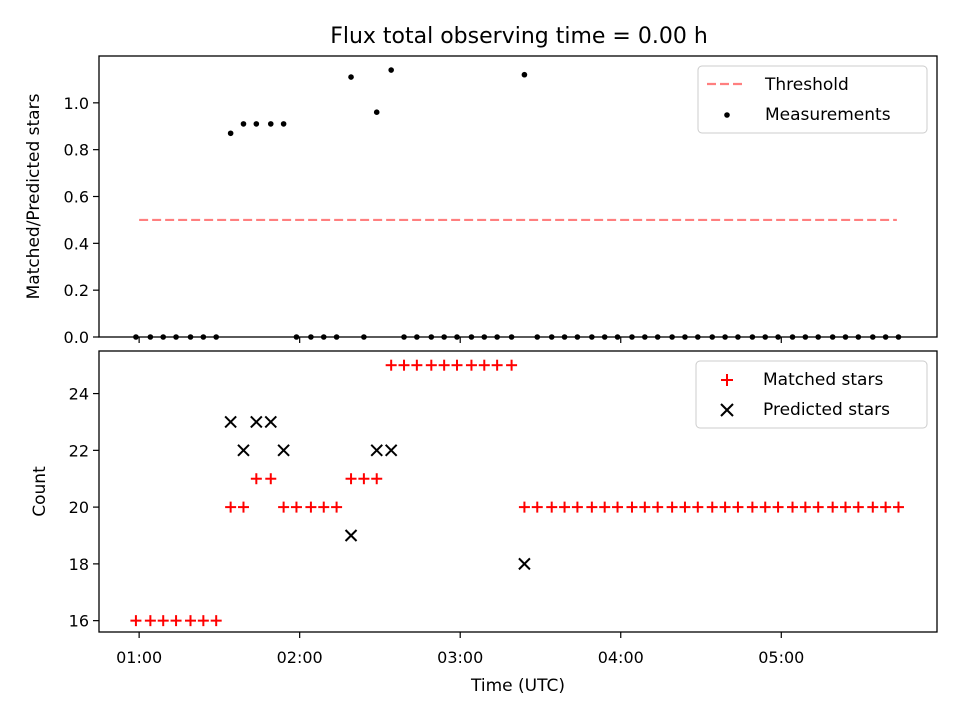 The height and width of the screenshot is (720, 960). Describe the element at coordinates (823, 380) in the screenshot. I see `legend-matched-label: Matched stars` at that location.